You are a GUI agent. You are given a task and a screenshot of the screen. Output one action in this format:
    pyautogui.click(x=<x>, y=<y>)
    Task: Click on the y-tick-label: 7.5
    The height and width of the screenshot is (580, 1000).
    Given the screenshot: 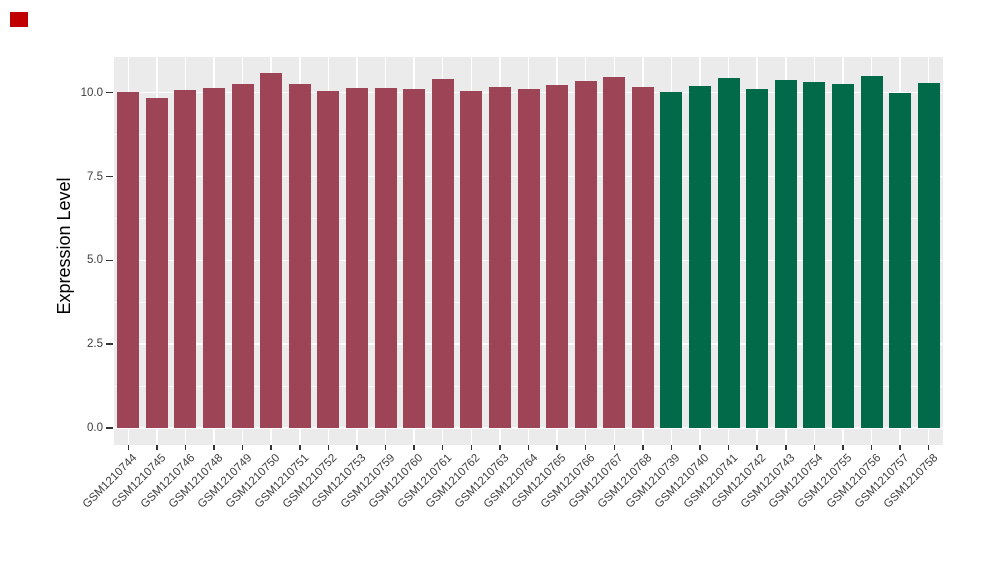 What is the action you would take?
    pyautogui.click(x=95, y=176)
    